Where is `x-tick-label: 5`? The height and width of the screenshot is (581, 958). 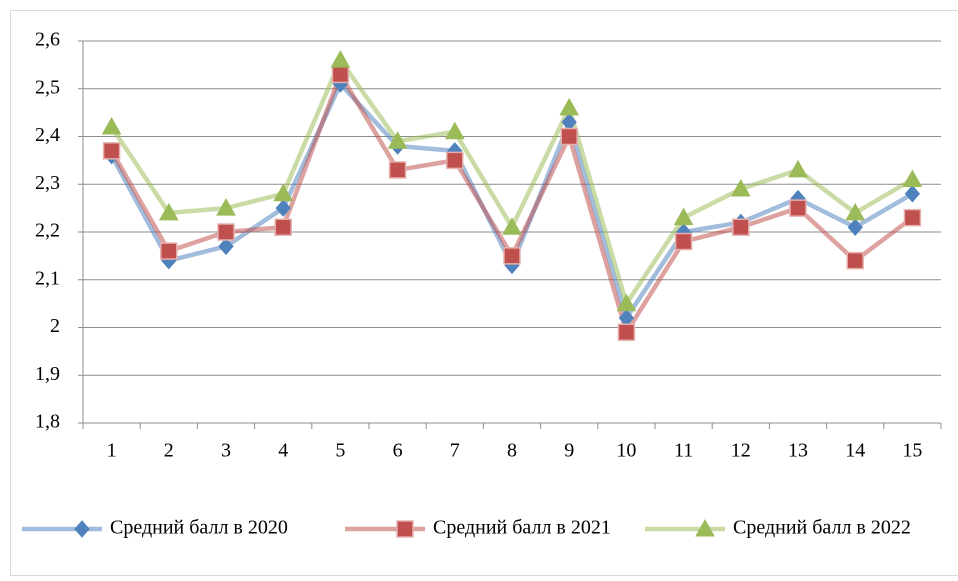
x-tick-label: 5 is located at coordinates (340, 451).